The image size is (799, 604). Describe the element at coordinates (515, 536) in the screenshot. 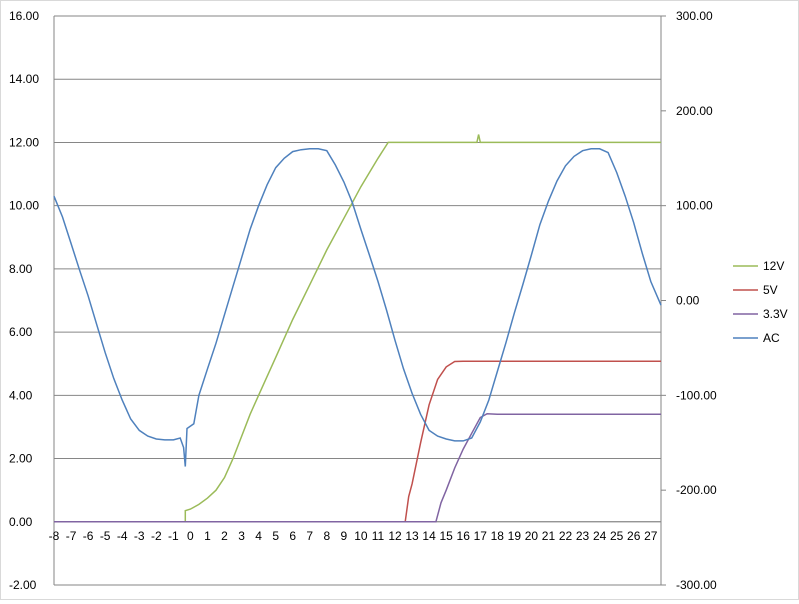

I see `x-tick-label: 19` at that location.